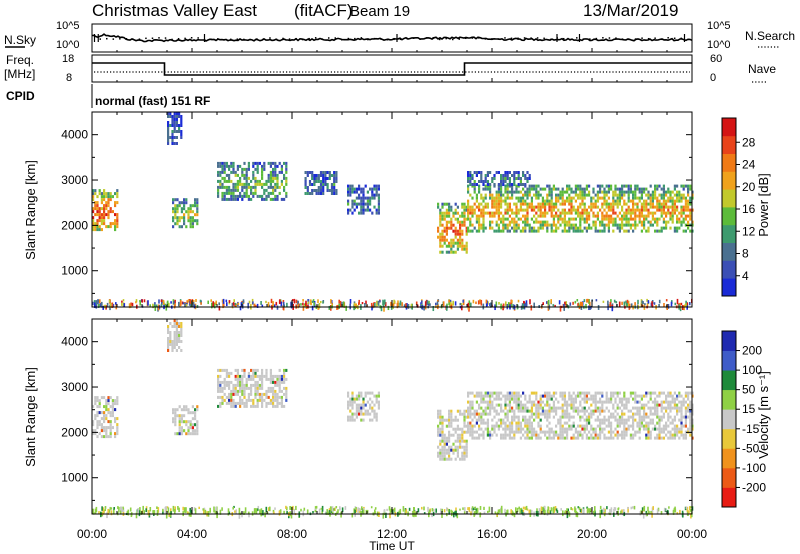  Describe the element at coordinates (302, 39) in the screenshot. I see `nsearch-dot` at that location.